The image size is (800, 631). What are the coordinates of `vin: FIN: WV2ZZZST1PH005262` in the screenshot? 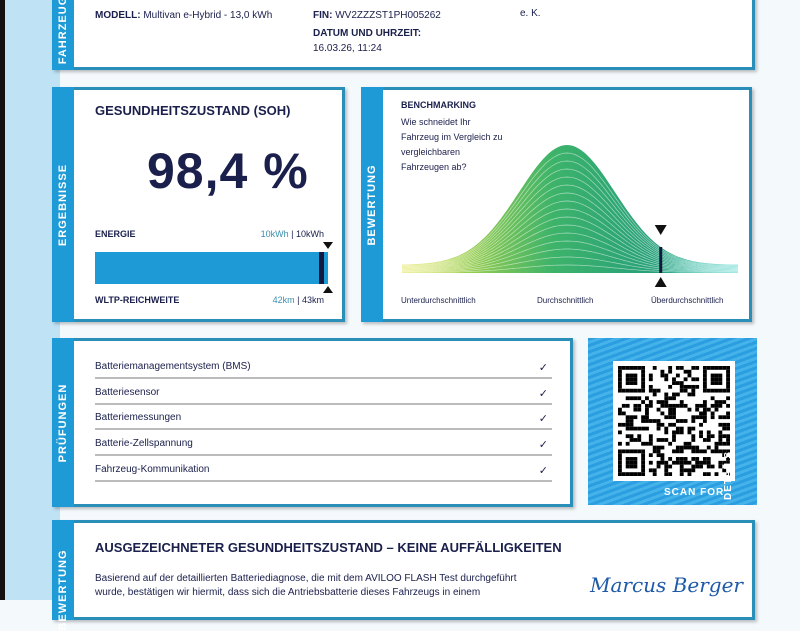 It's located at (377, 15).